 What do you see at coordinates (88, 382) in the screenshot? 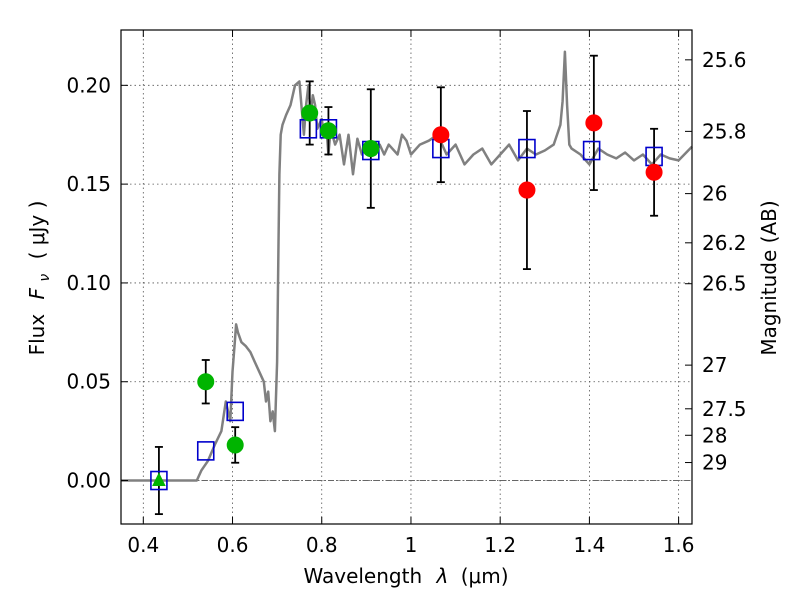
I see `y-tick-label: 0.05` at bounding box center [88, 382].